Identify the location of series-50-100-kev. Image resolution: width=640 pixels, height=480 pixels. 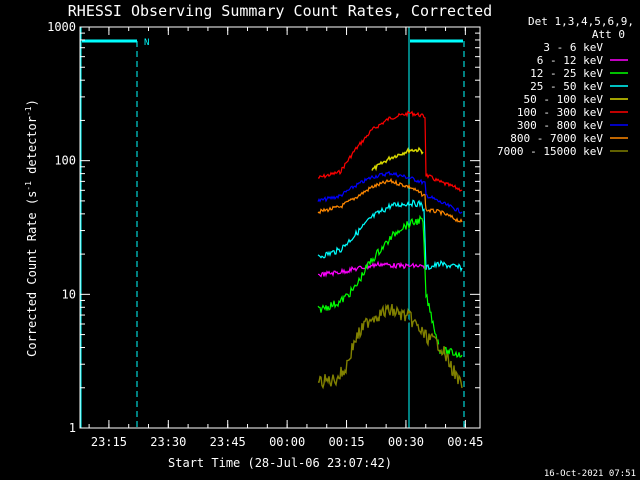
(397, 159).